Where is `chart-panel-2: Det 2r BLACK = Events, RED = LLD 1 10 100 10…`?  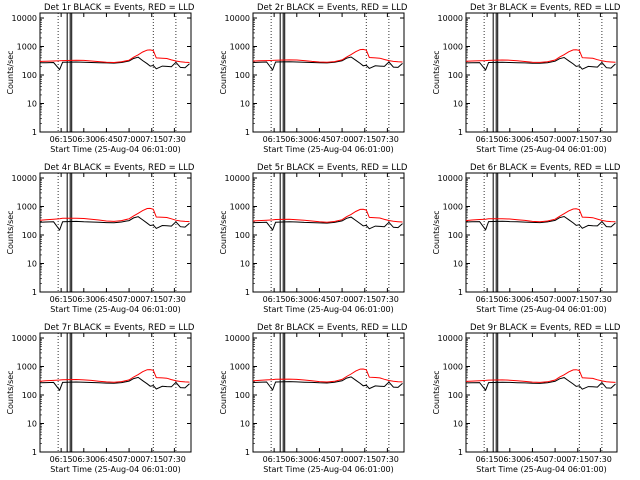 chart-panel-2: Det 2r BLACK = Events, RED = LLD 1 10 100 10… is located at coordinates (313, 78).